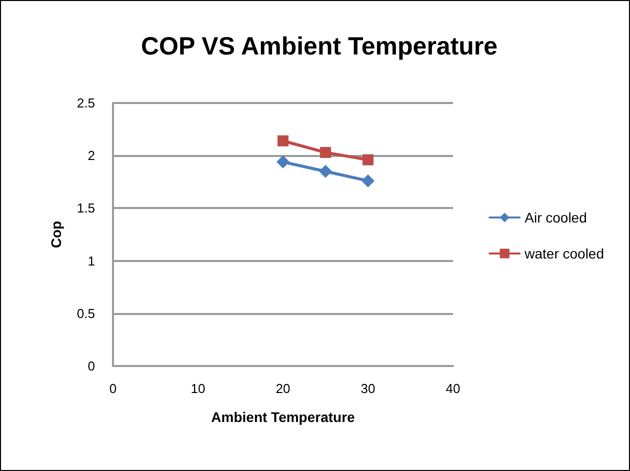 This screenshot has width=630, height=471. What do you see at coordinates (283, 388) in the screenshot?
I see `x-tick-label: 20` at bounding box center [283, 388].